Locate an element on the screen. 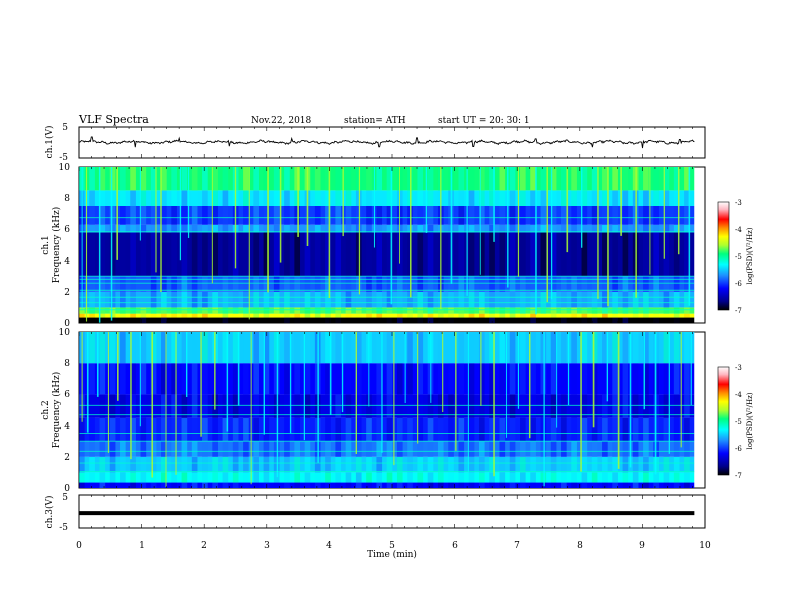  time-tick-2: 2 is located at coordinates (204, 546).